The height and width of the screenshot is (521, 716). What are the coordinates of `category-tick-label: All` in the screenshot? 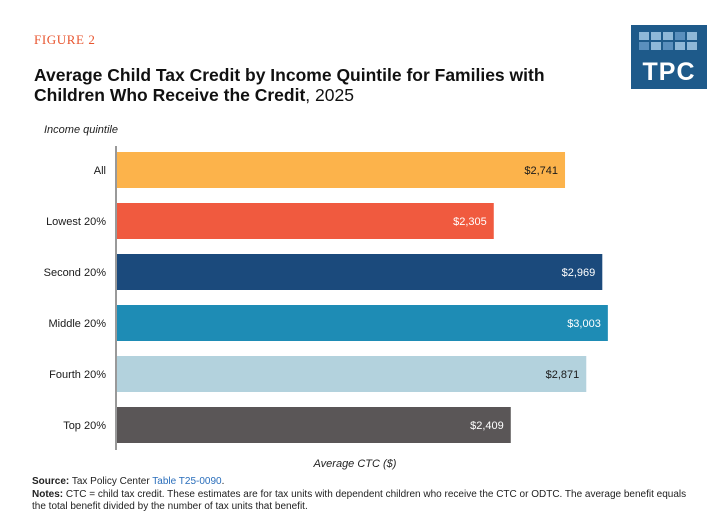 It's located at (100, 171).